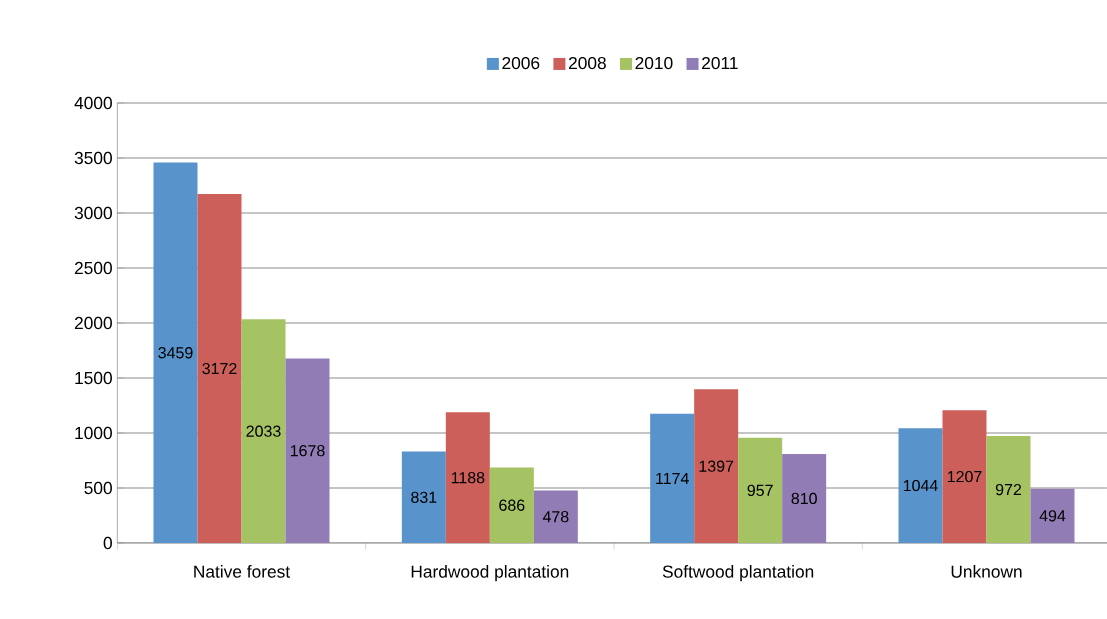 This screenshot has height=619, width=1107. I want to click on y-tick-label: 4000, so click(93, 103).